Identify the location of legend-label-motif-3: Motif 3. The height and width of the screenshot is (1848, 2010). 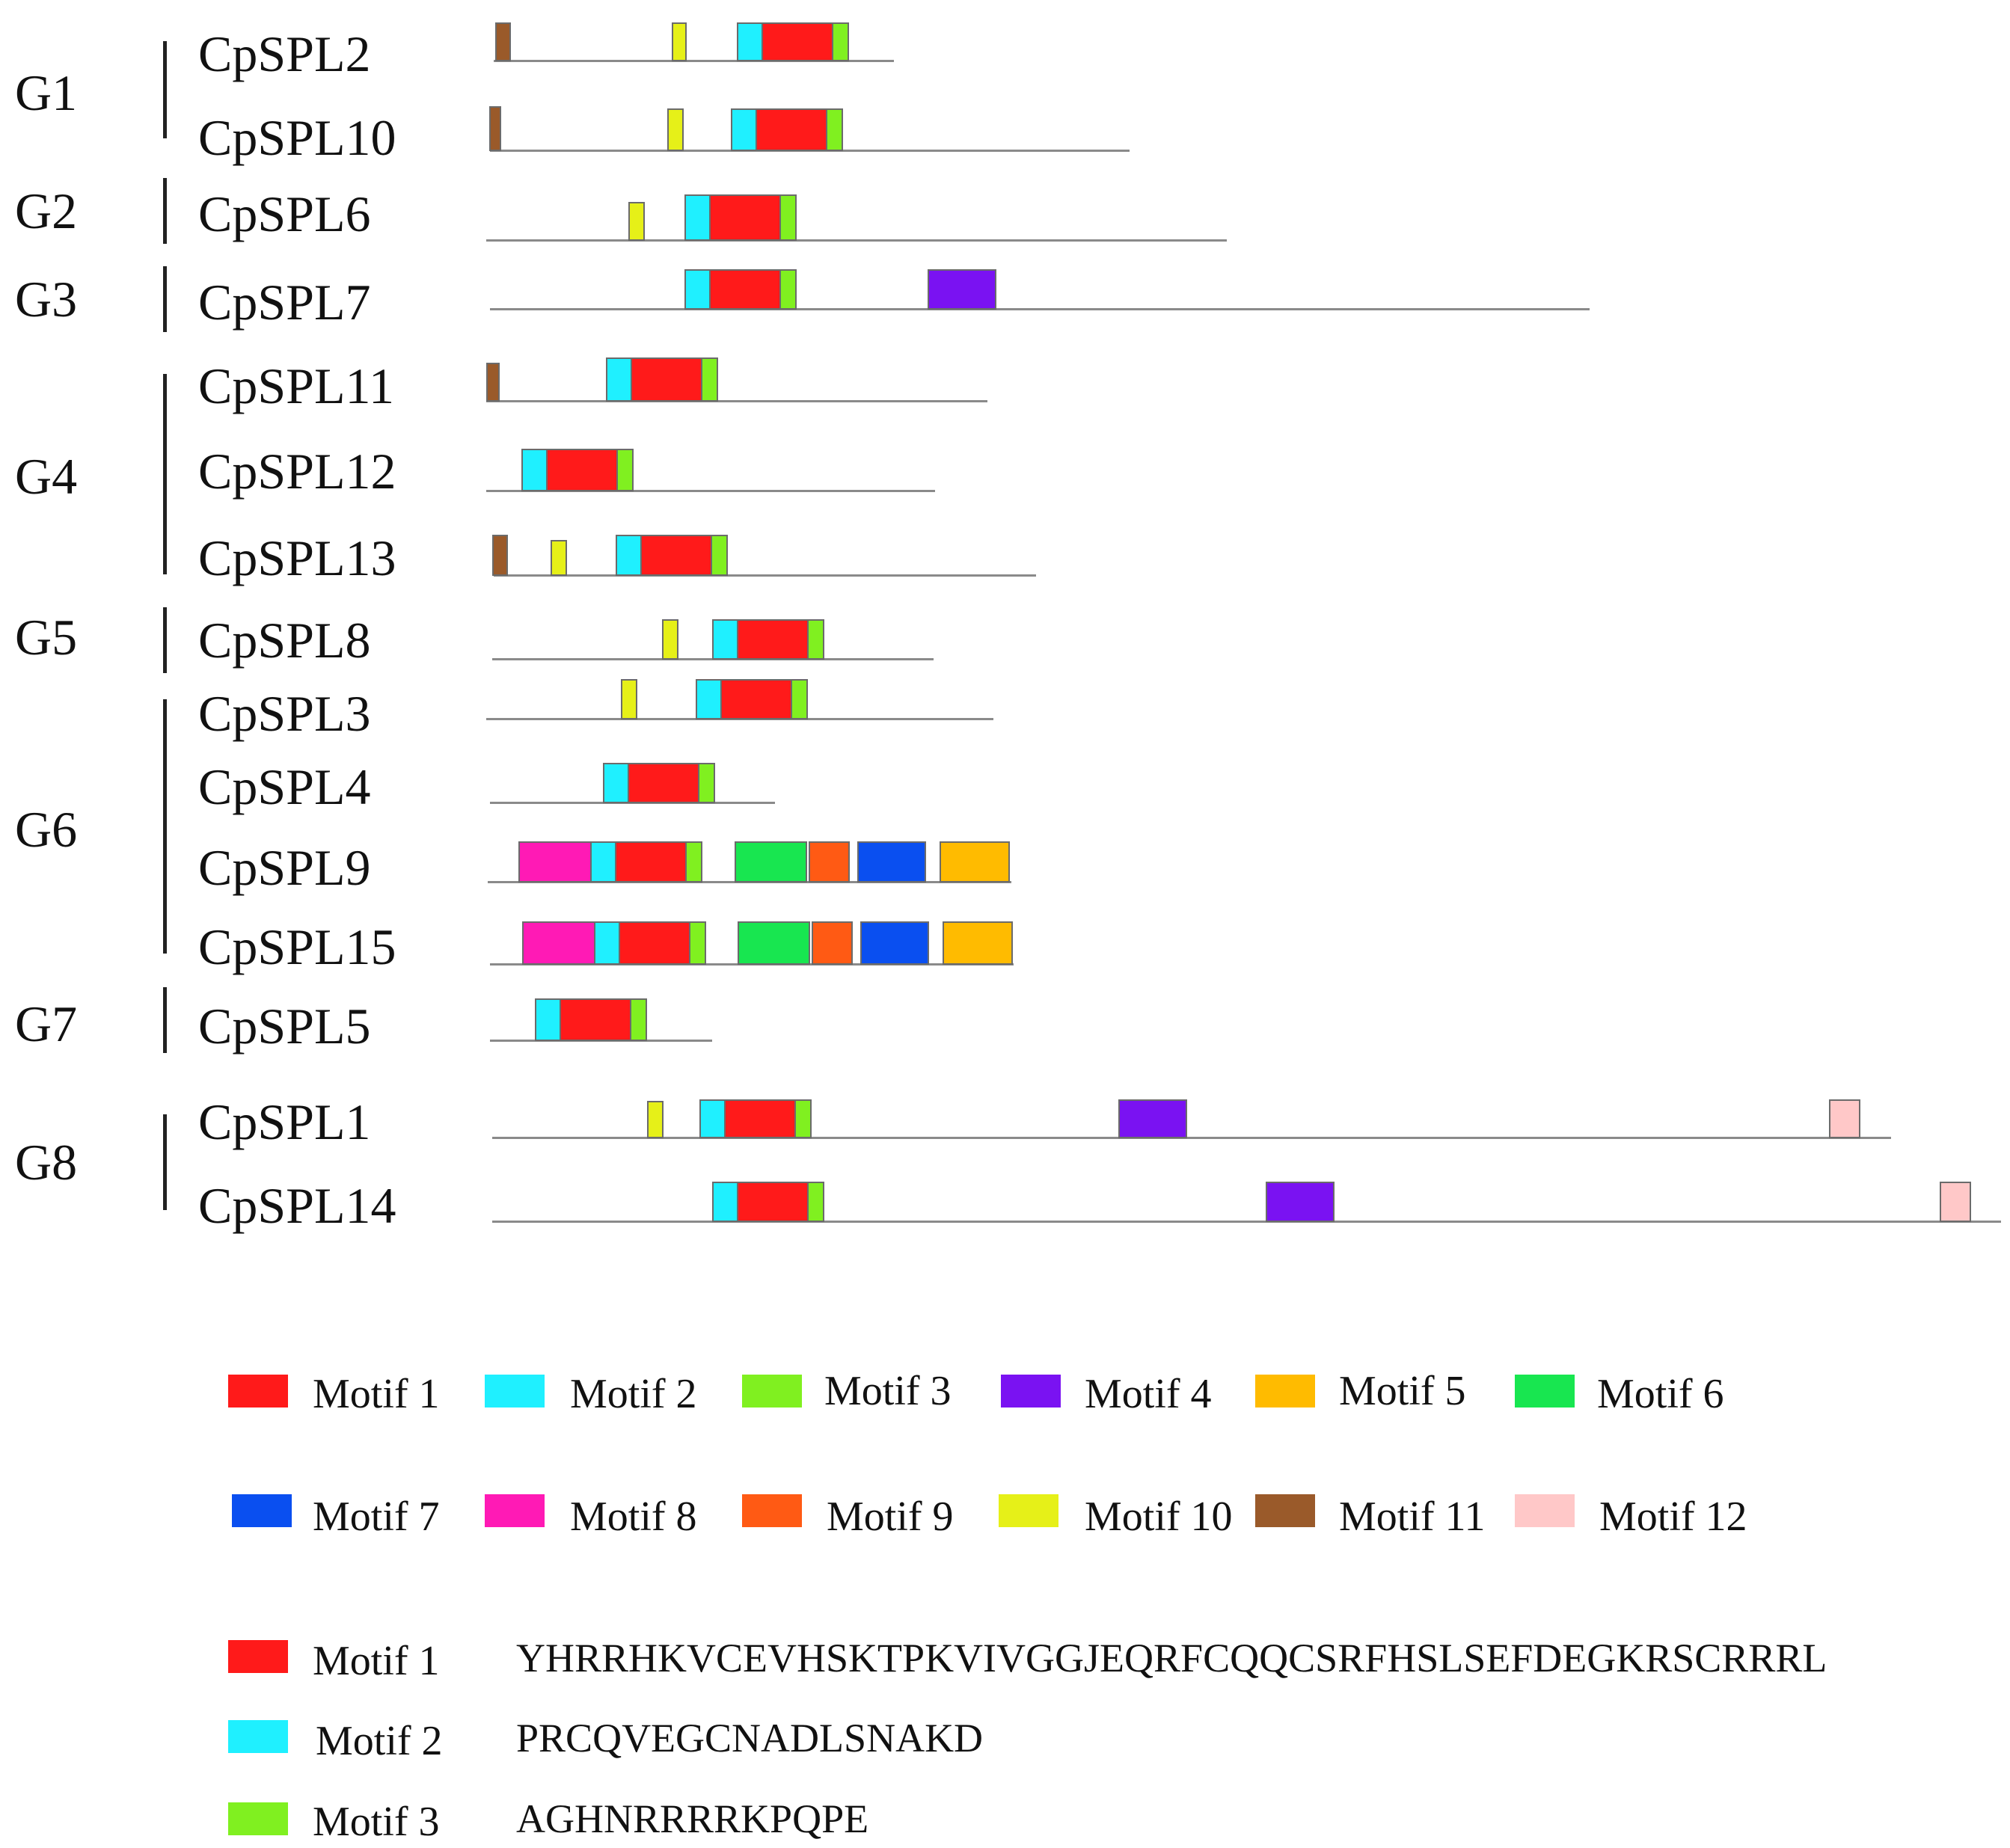
(888, 1391).